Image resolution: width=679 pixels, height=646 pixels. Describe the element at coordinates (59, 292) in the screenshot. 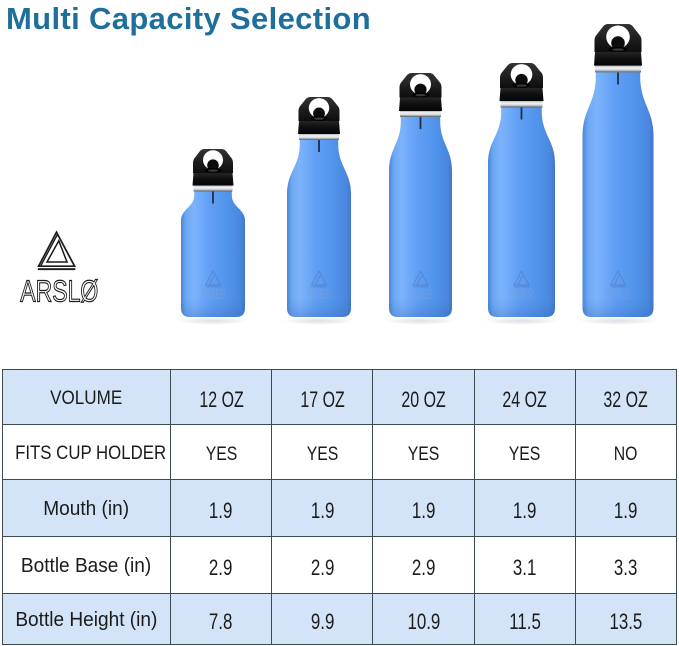

I see `svg-text: ARSLØ` at that location.